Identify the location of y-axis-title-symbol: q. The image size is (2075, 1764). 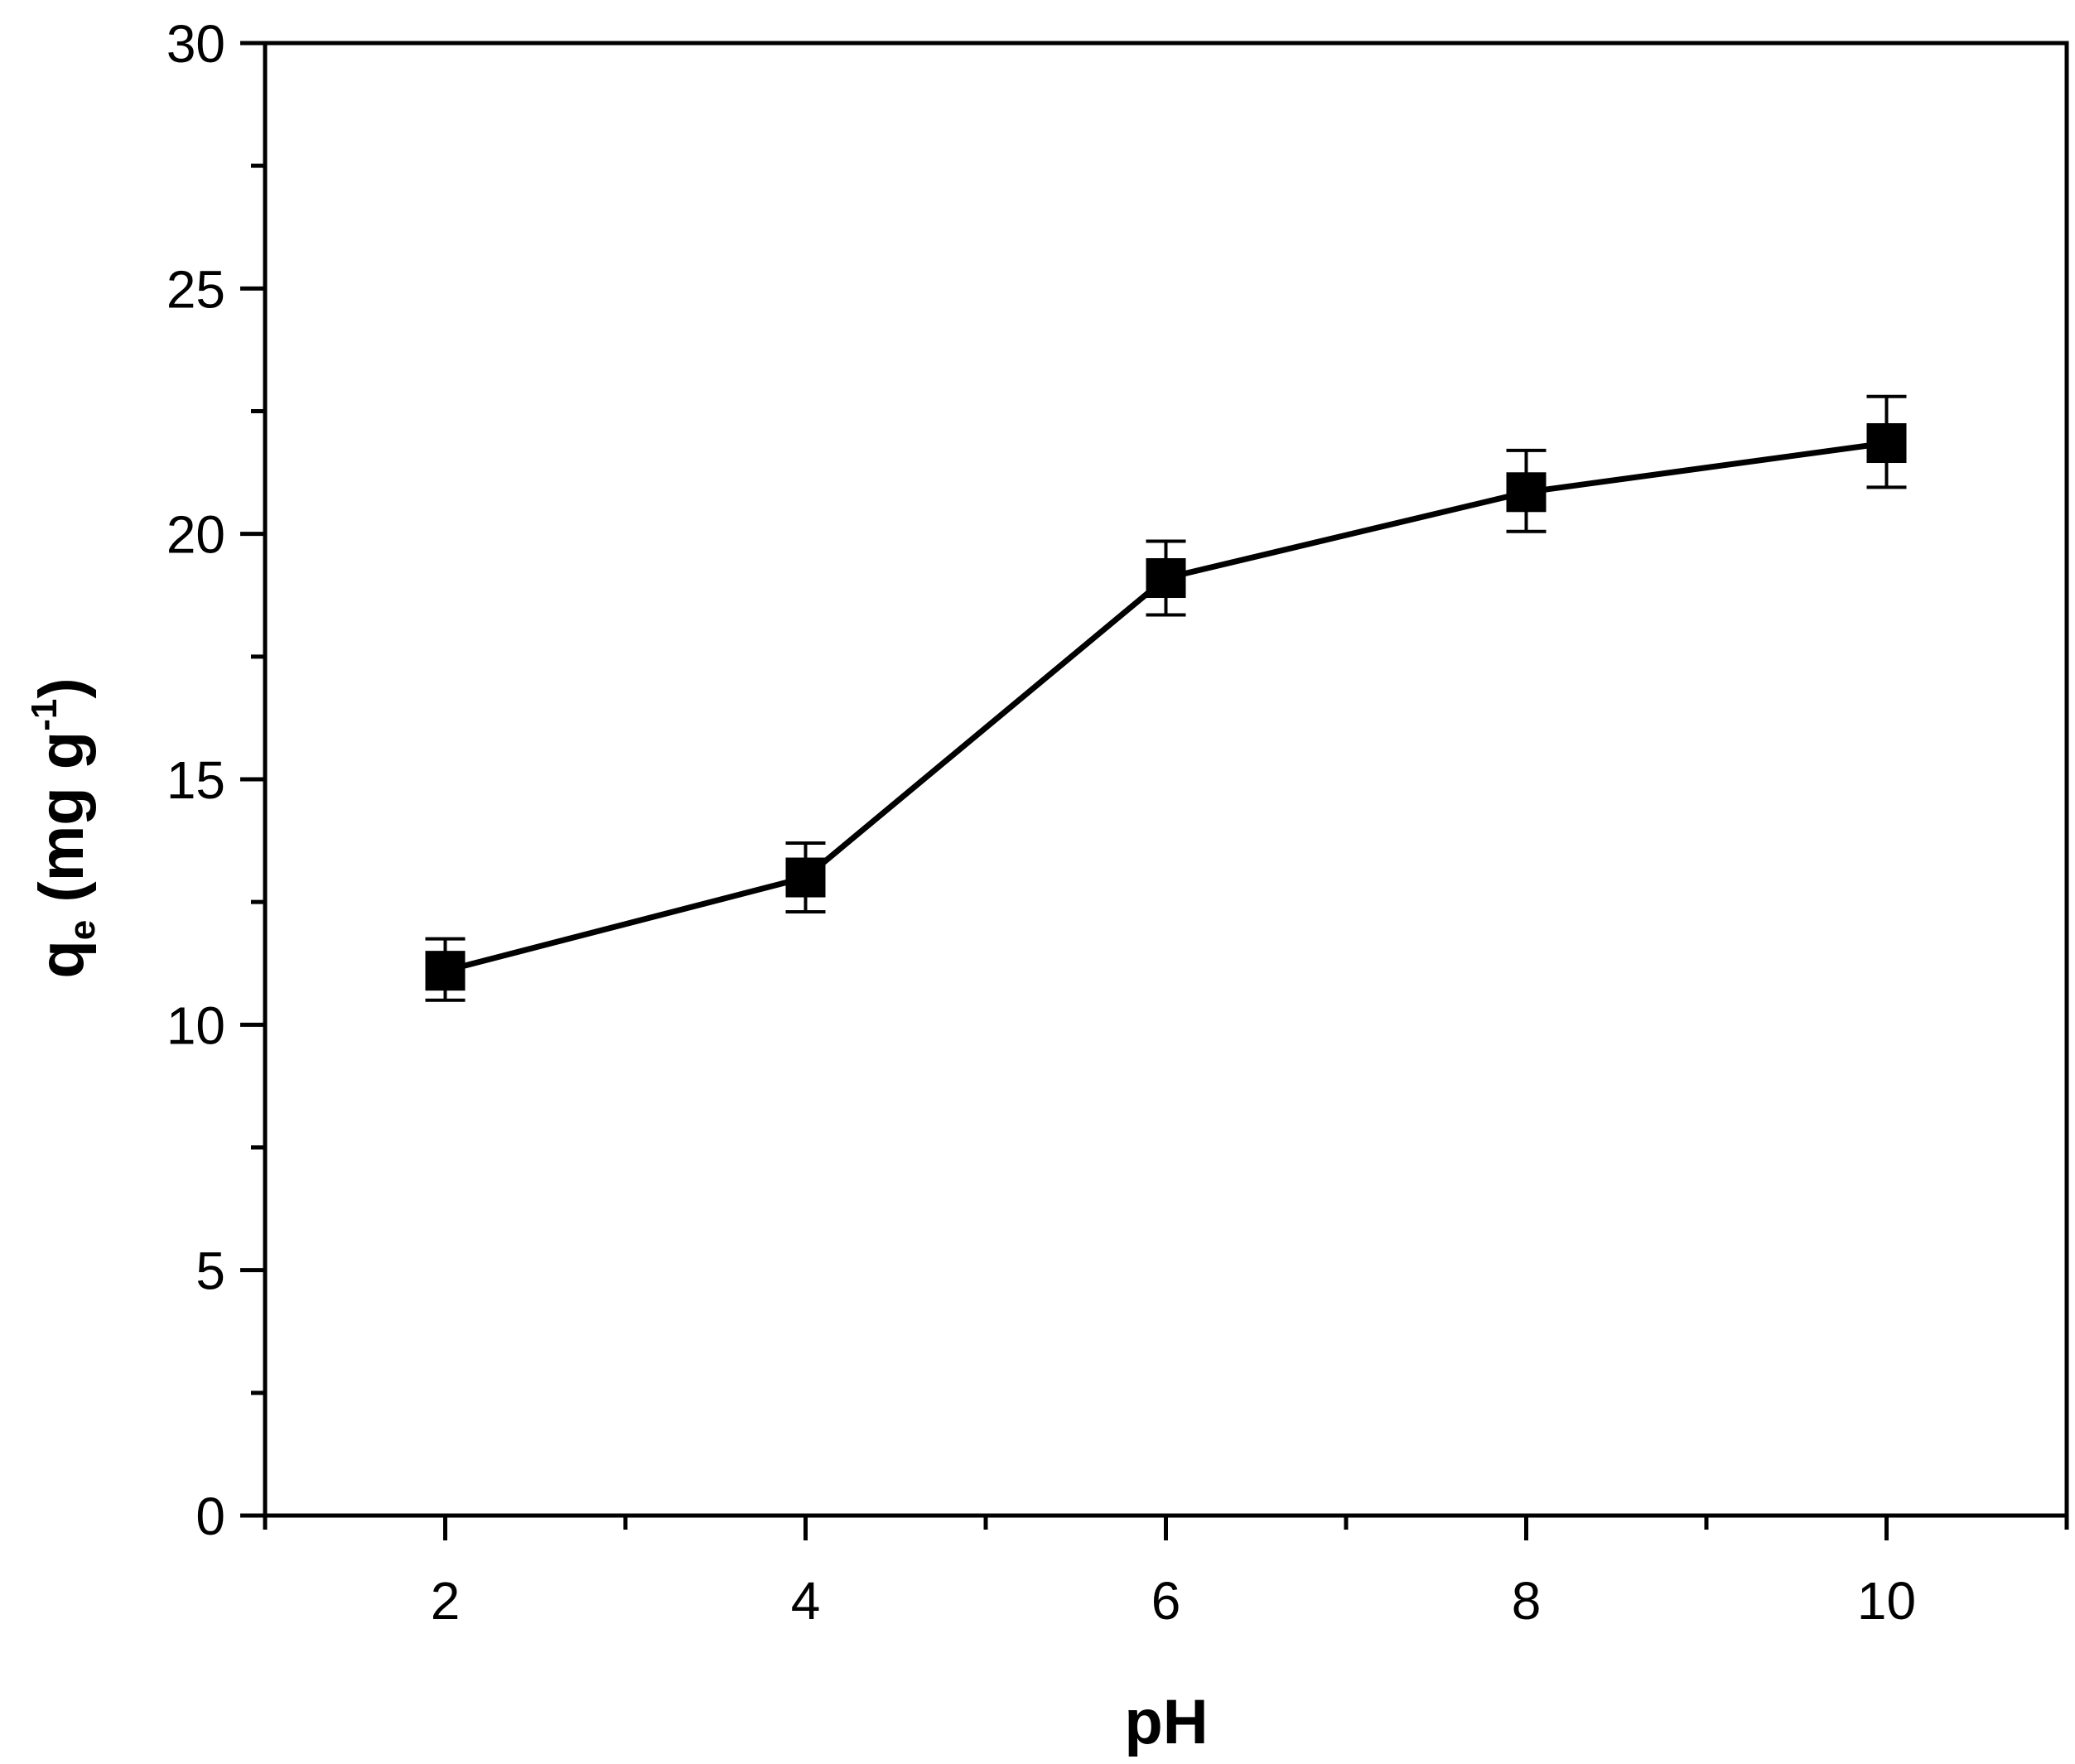
(62, 959).